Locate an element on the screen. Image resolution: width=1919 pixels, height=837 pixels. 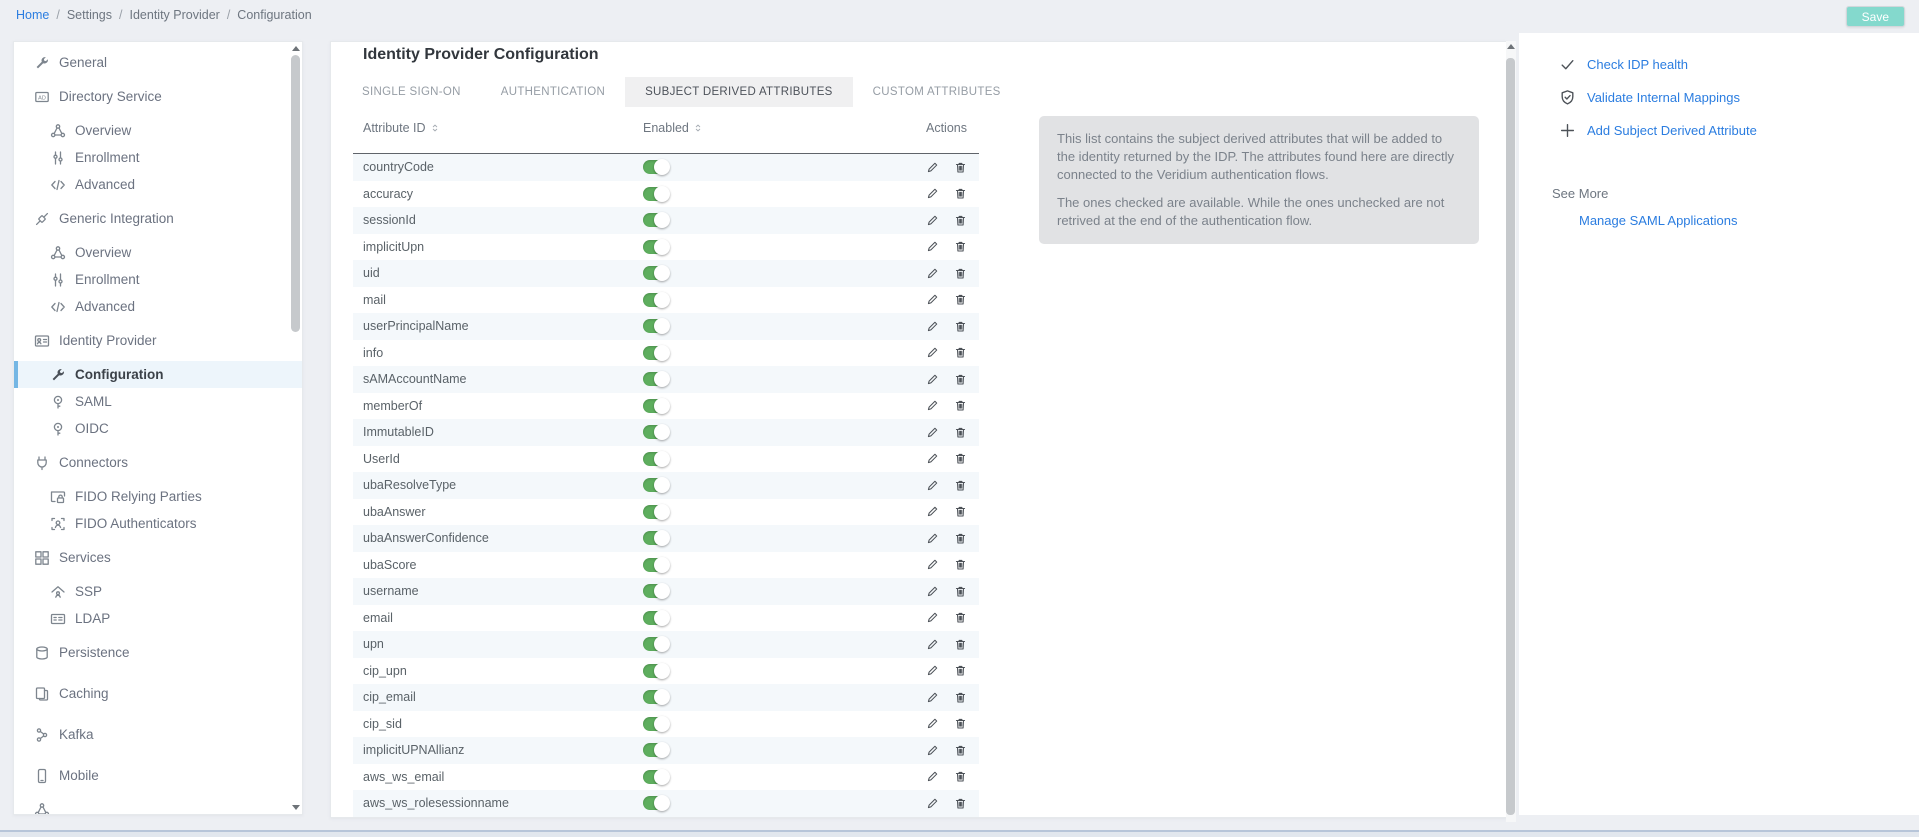
tab-custom-attributes: CUSTOM ATTRIBUTES is located at coordinates (936, 92).